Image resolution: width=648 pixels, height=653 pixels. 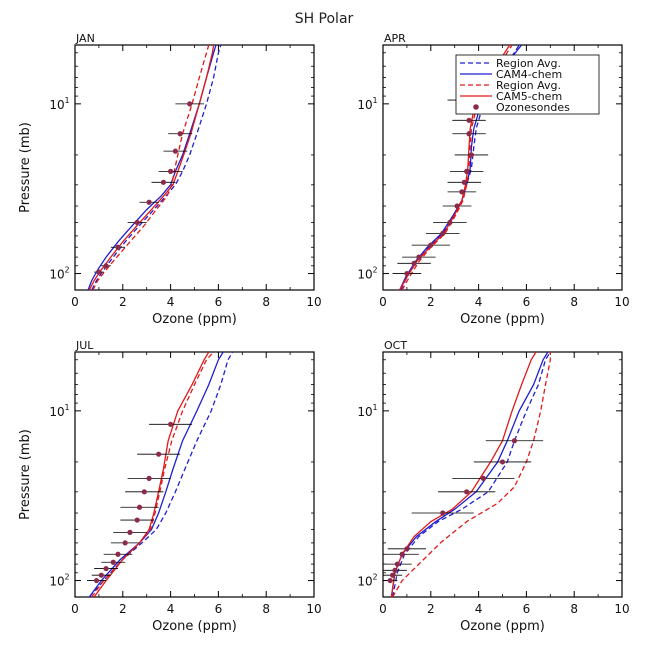 I want to click on y-axis-label: Pressure (mb), so click(x=25, y=474).